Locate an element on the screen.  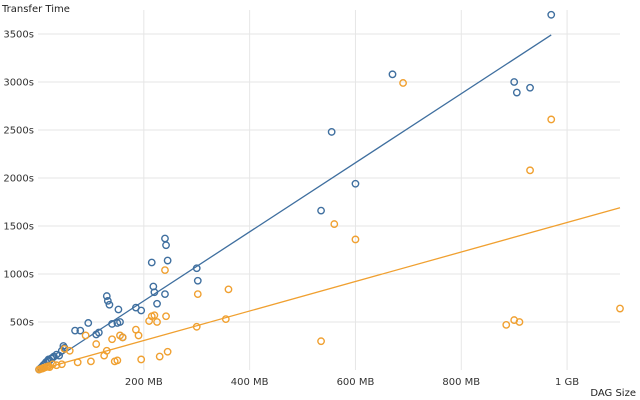
y-tick-label: 2500s is located at coordinates (18, 131).